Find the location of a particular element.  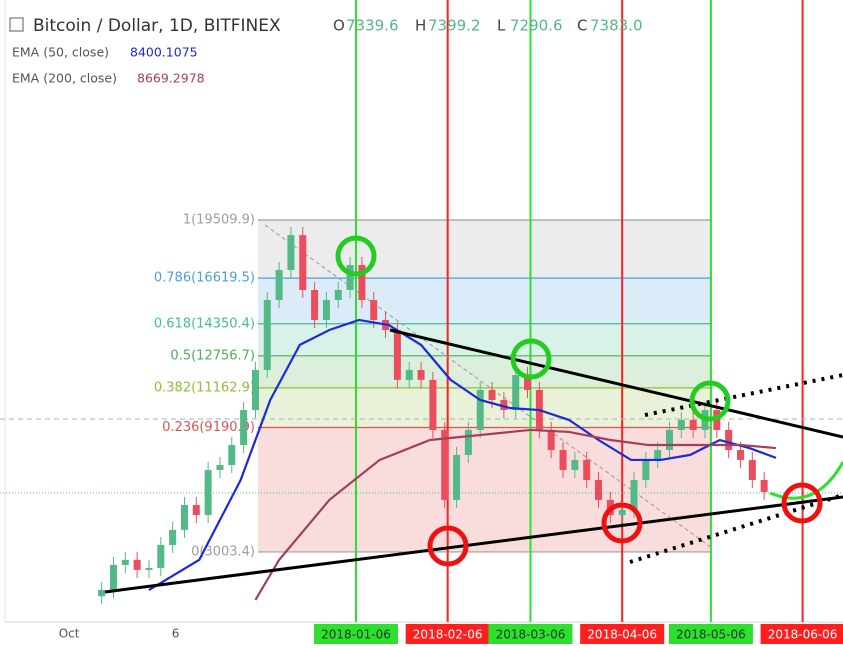

channel-lower is located at coordinates (736, 528).